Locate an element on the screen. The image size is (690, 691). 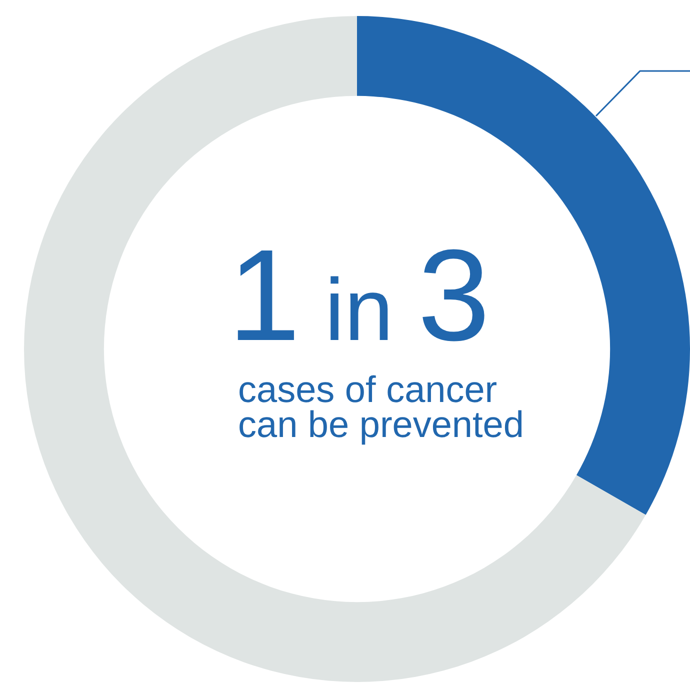
text: cases of cancer can be prevented is located at coordinates (381, 407).